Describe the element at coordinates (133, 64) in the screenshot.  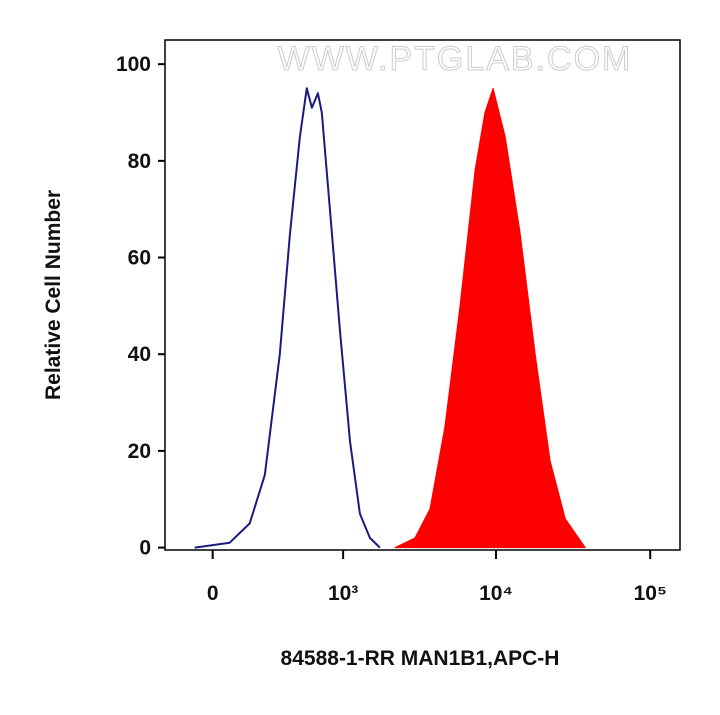
I see `y-tick-label: 100` at that location.